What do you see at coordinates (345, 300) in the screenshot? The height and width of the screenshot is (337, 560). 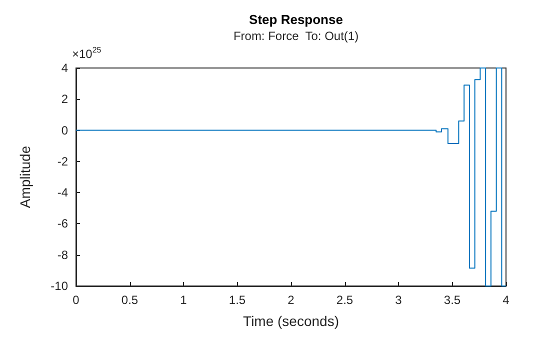 I see `x-tick-label: 2.5` at bounding box center [345, 300].